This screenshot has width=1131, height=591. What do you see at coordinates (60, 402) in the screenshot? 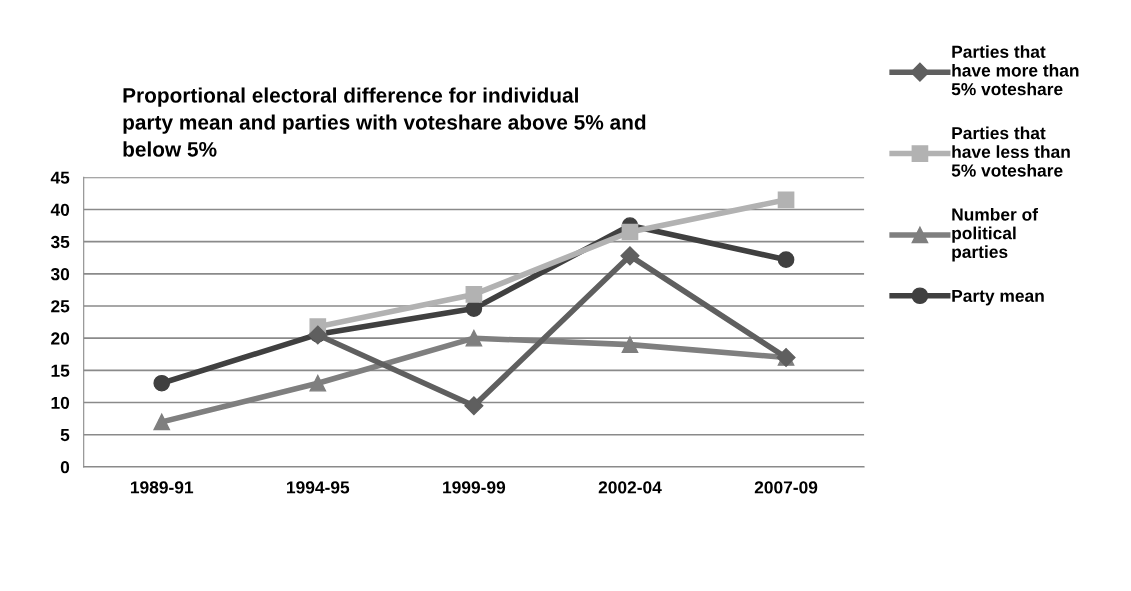
I see `y-tick-label: 10` at bounding box center [60, 402].